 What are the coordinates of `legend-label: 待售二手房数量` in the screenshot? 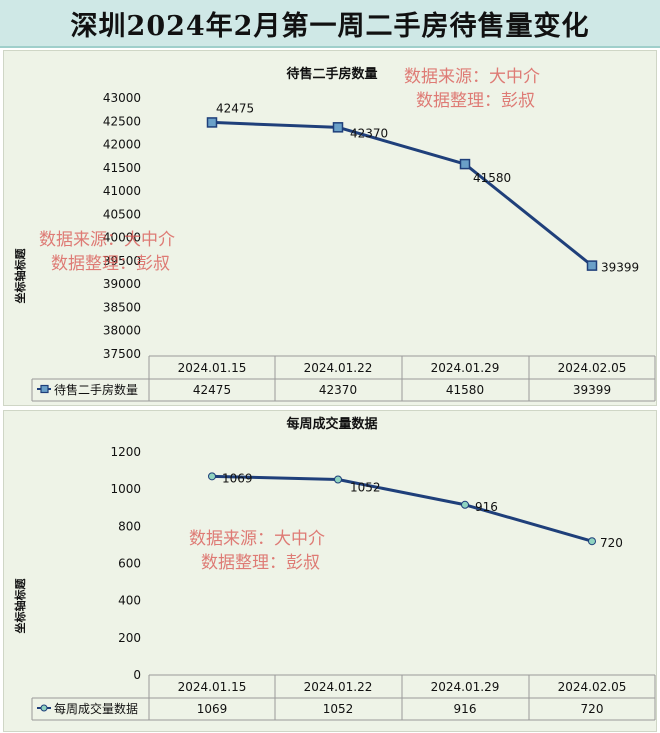 It's located at (96, 389).